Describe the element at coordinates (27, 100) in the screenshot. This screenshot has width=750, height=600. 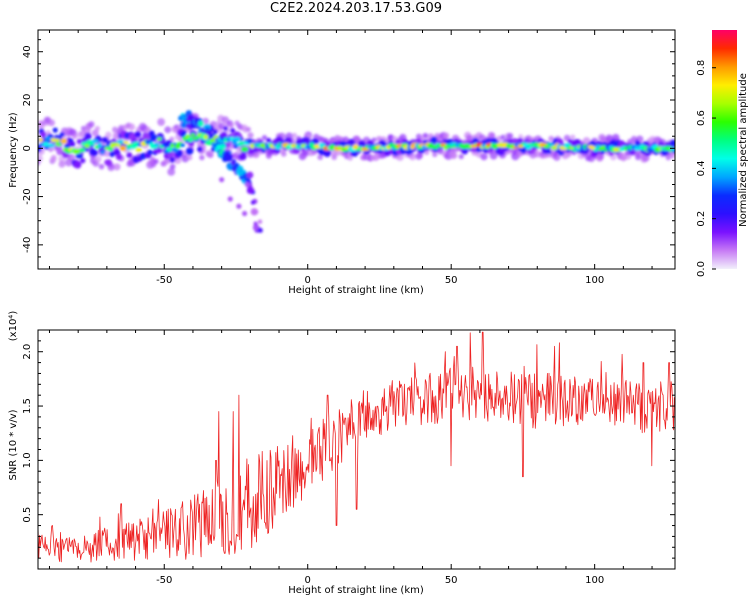
I see `y-tick-label: 20` at that location.